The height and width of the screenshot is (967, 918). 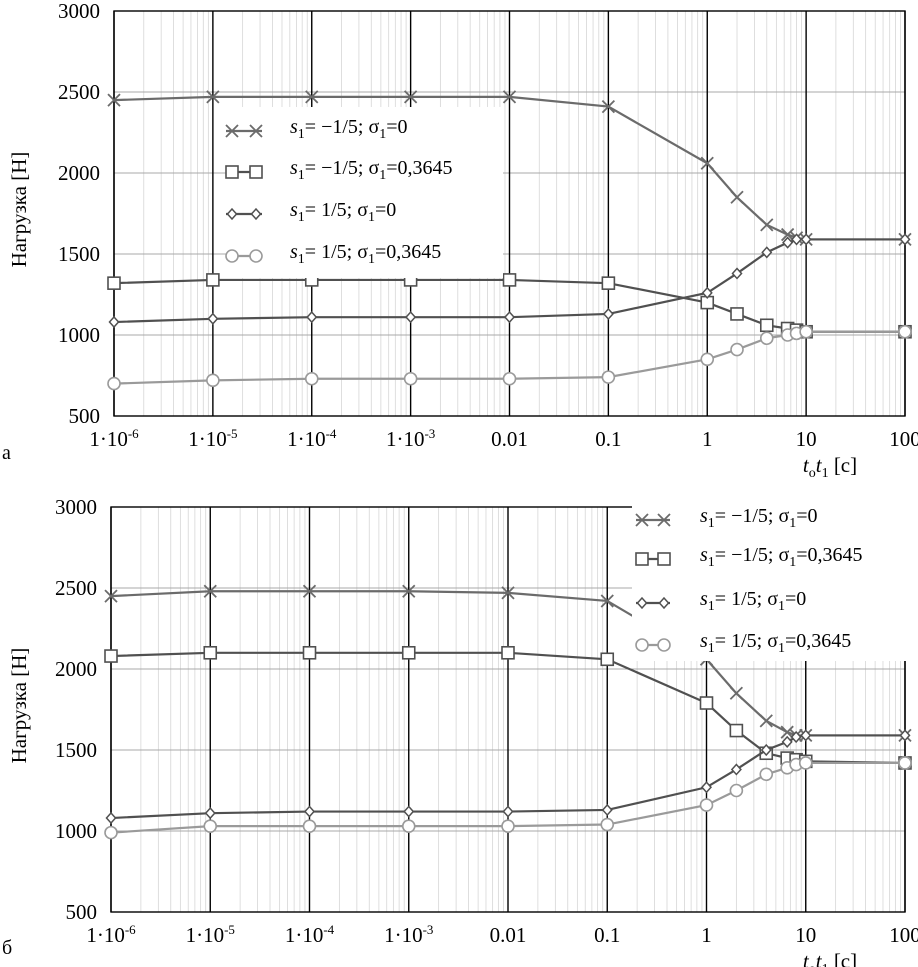 I want to click on x-tick-label: 0.1, so click(x=607, y=935).